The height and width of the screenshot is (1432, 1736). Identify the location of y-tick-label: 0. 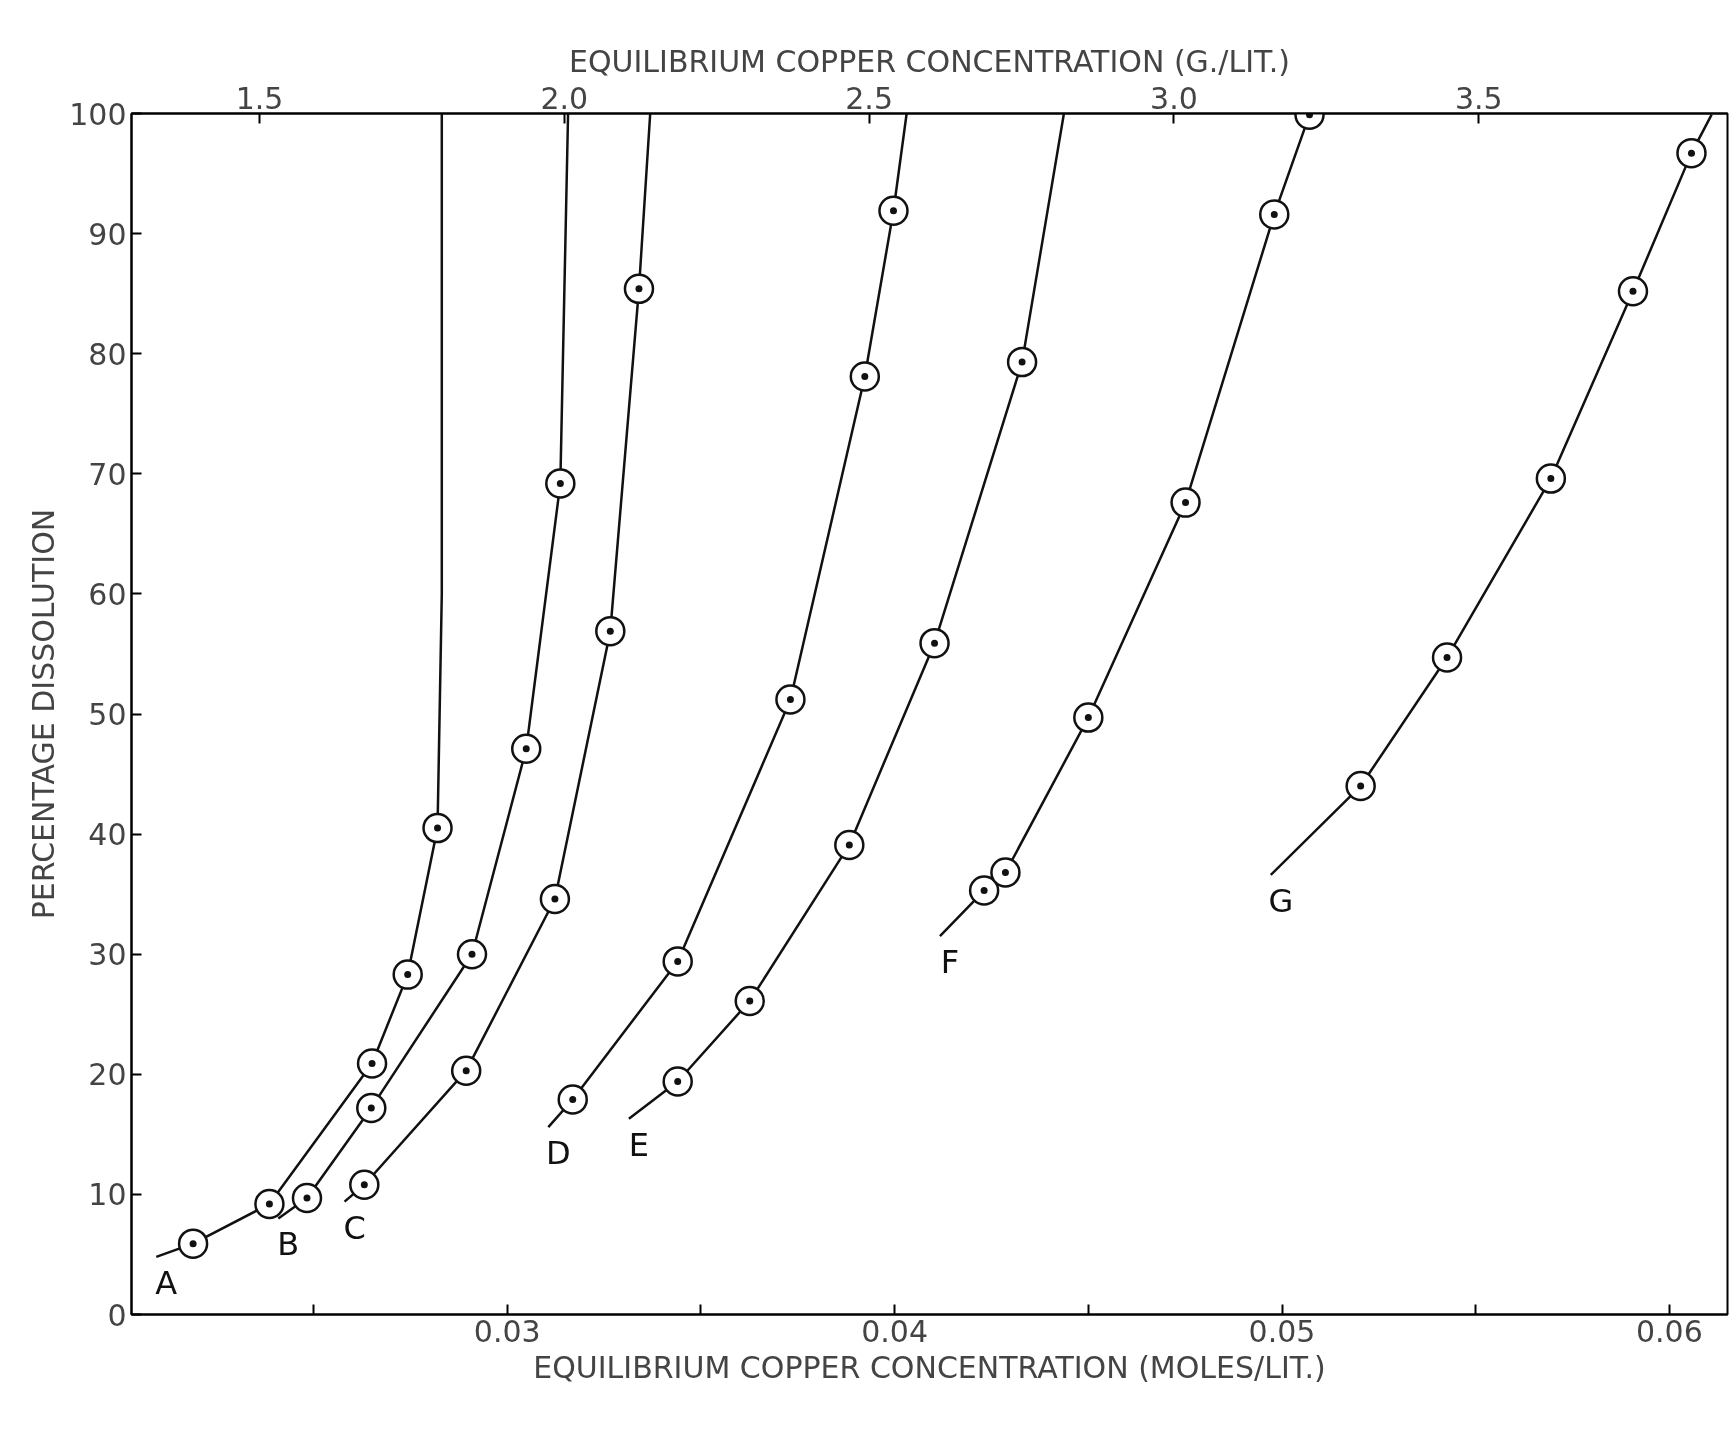
(117, 1315).